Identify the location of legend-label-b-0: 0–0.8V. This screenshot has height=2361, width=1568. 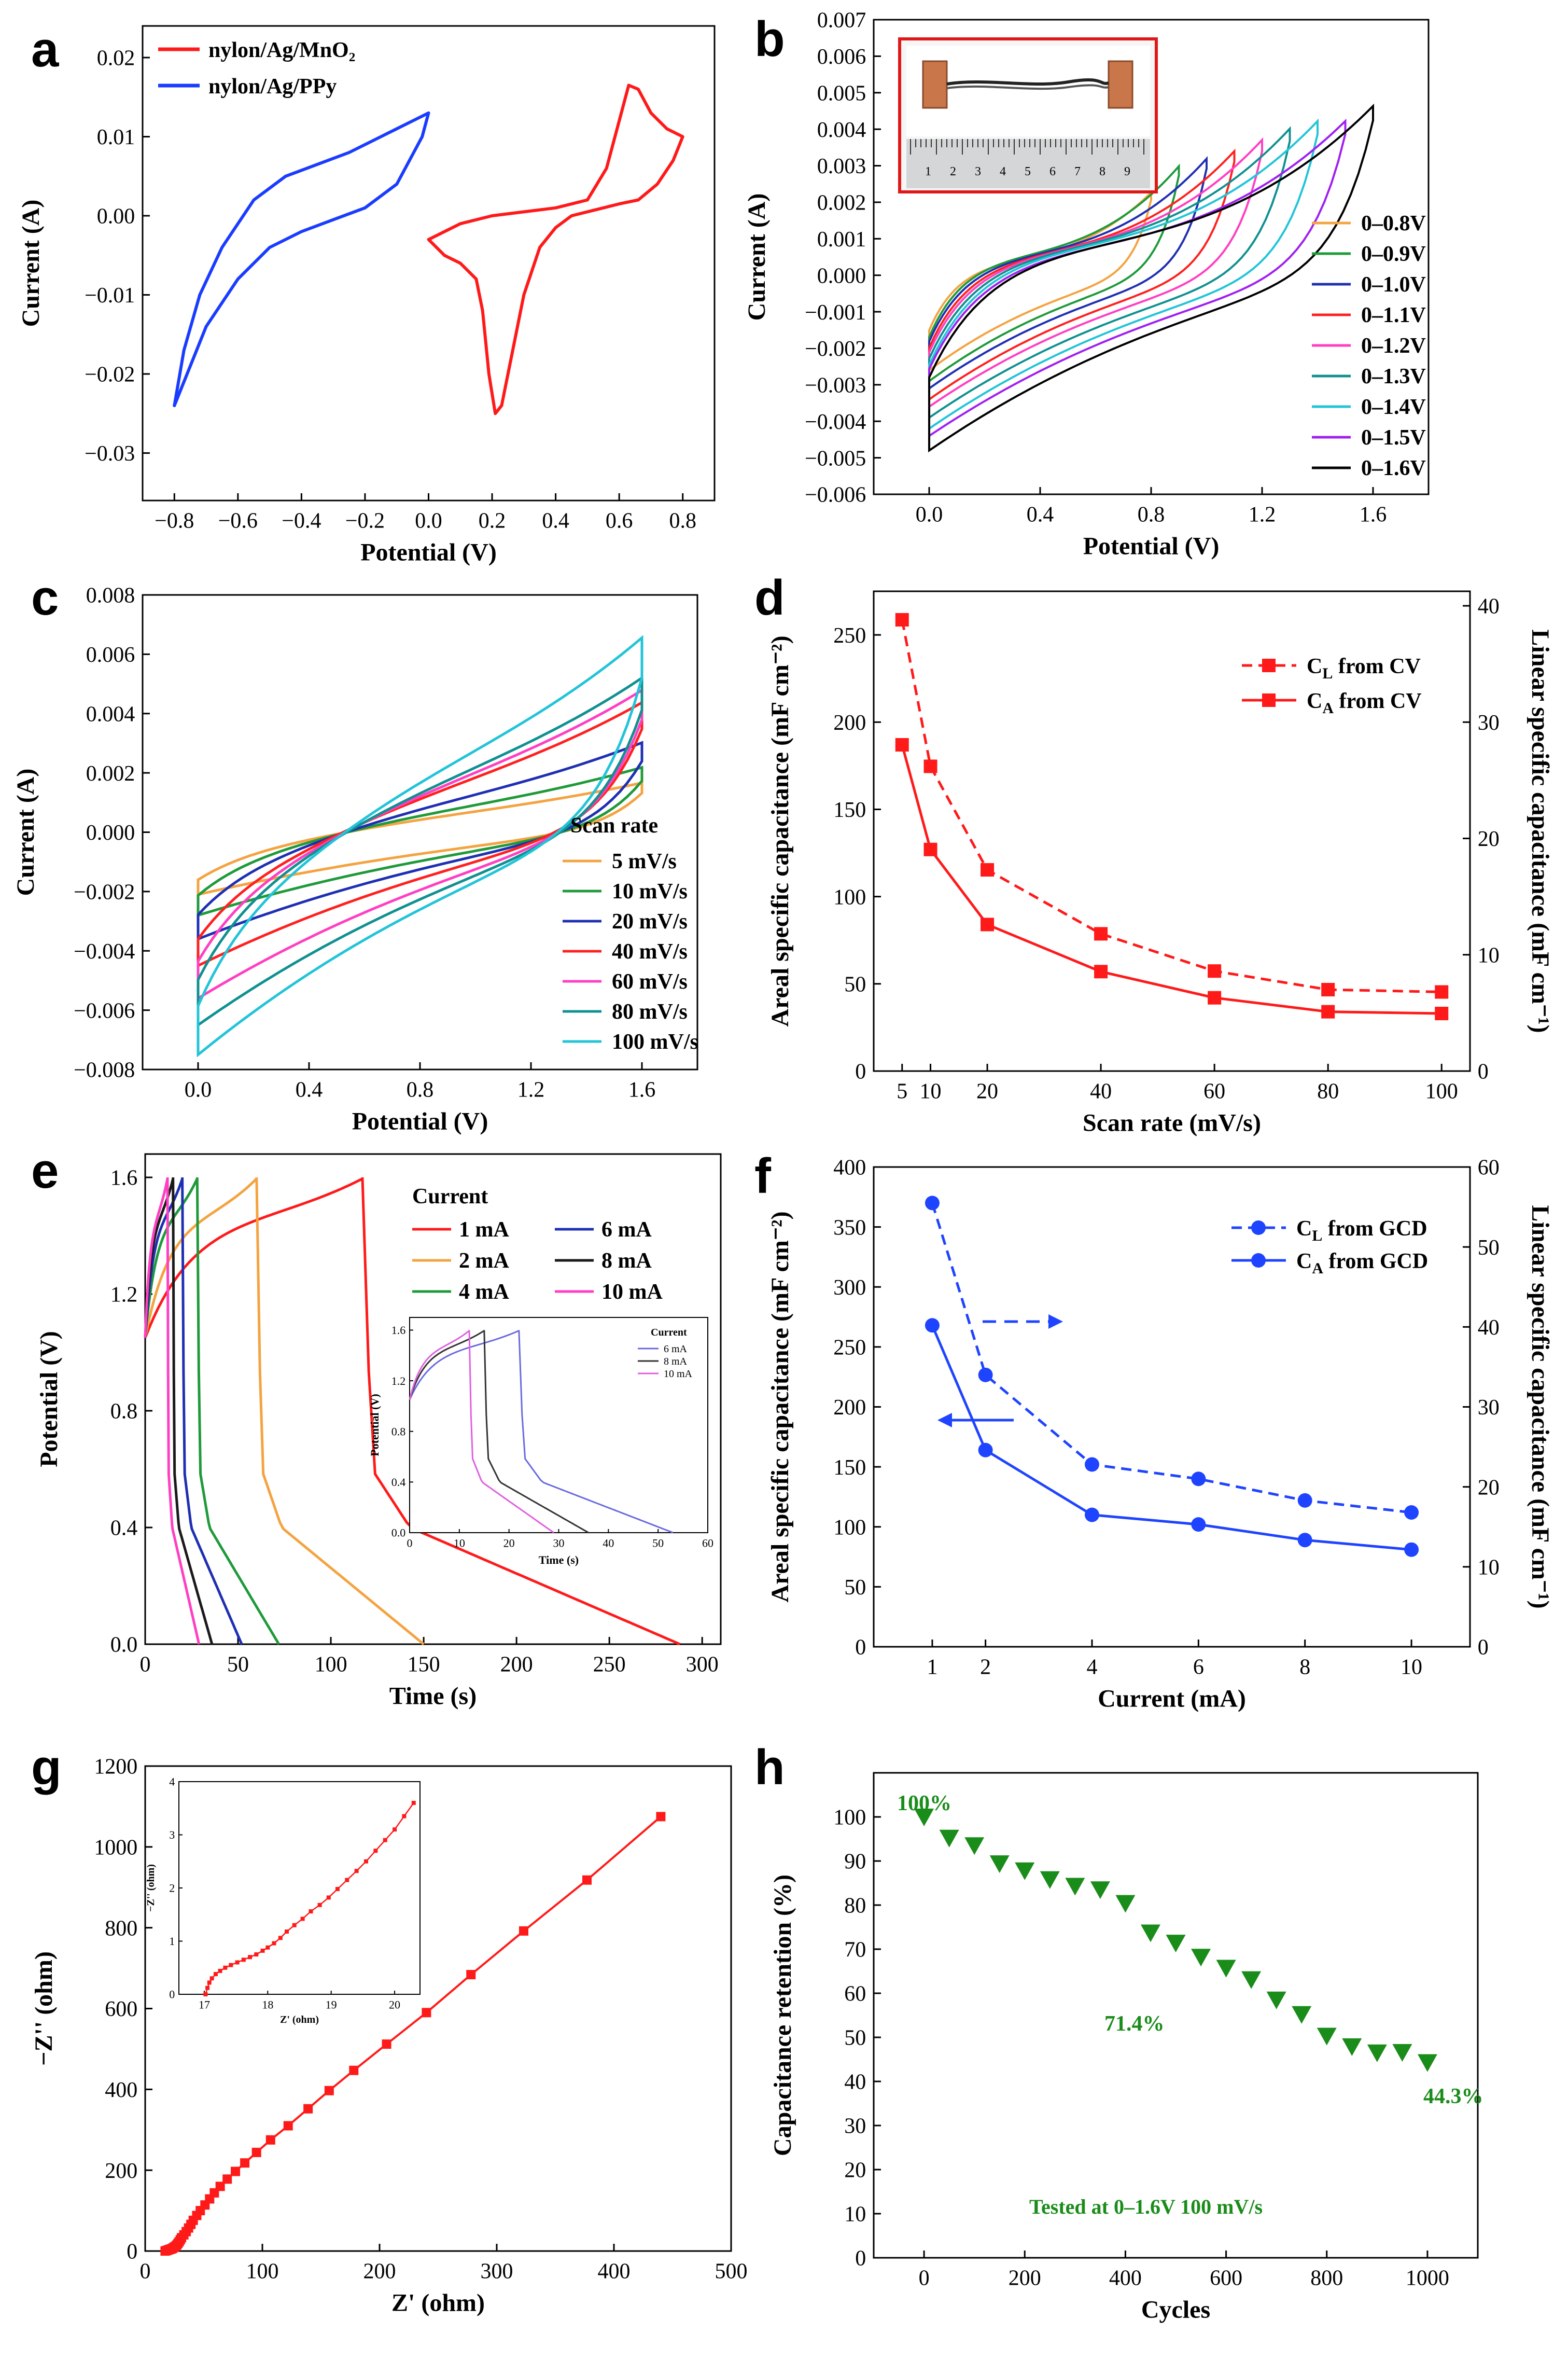
(1393, 223).